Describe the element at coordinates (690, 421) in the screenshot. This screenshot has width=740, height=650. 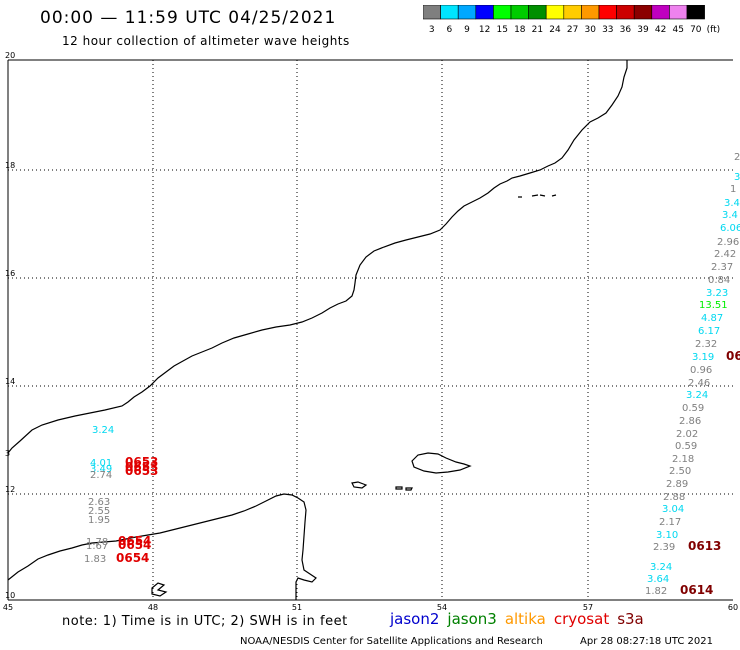
I see `wave-height-value: 2.86` at that location.